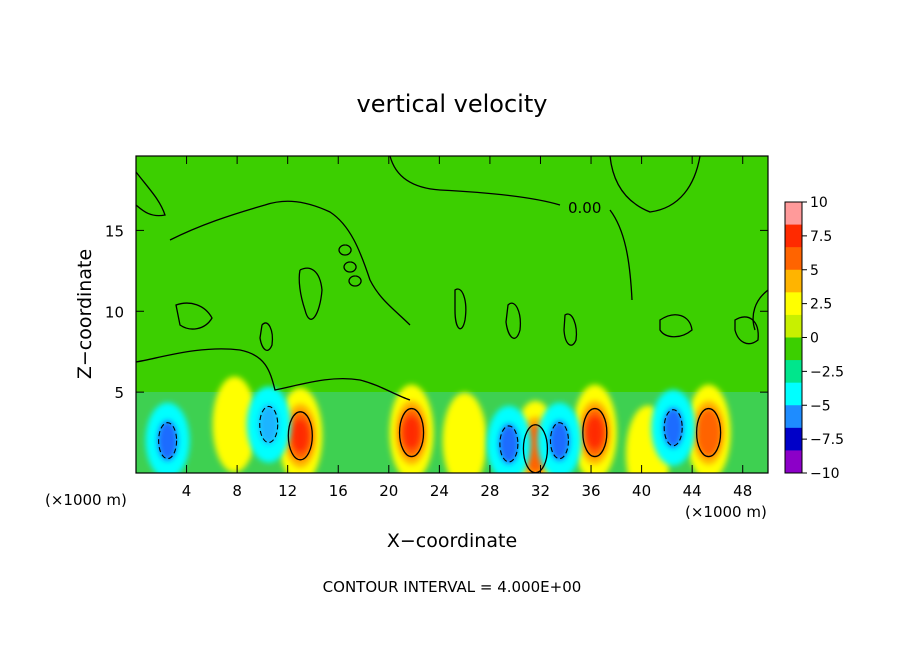 Image resolution: width=904 pixels, height=654 pixels. I want to click on colorbar-tick-label-2: 5, so click(814, 271).